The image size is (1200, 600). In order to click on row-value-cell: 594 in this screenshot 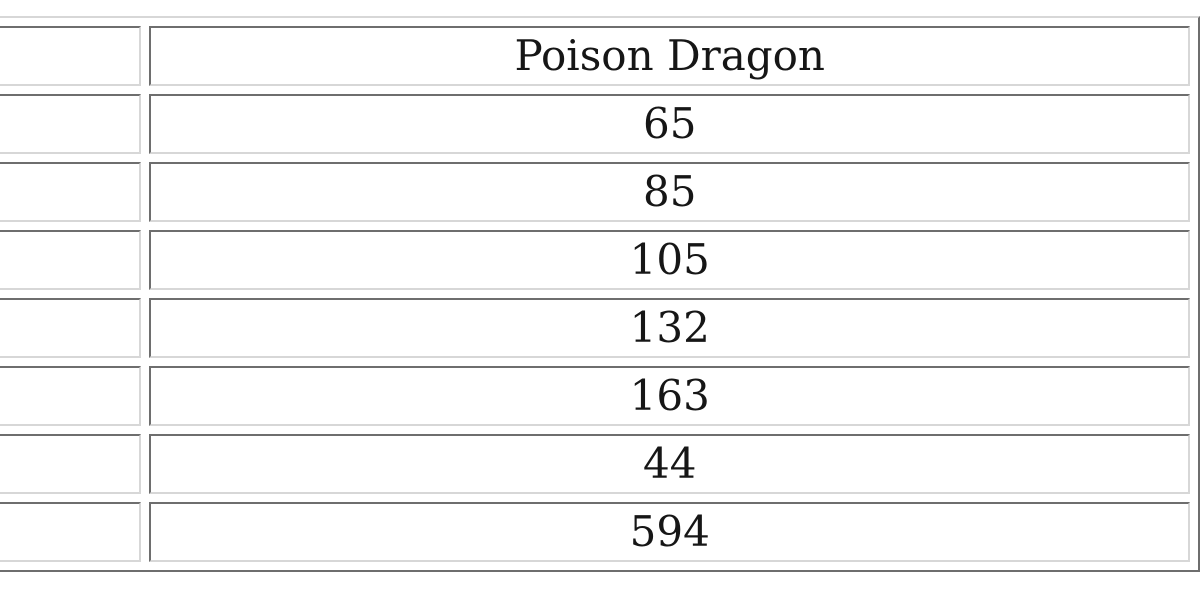, I will do `click(669, 532)`.